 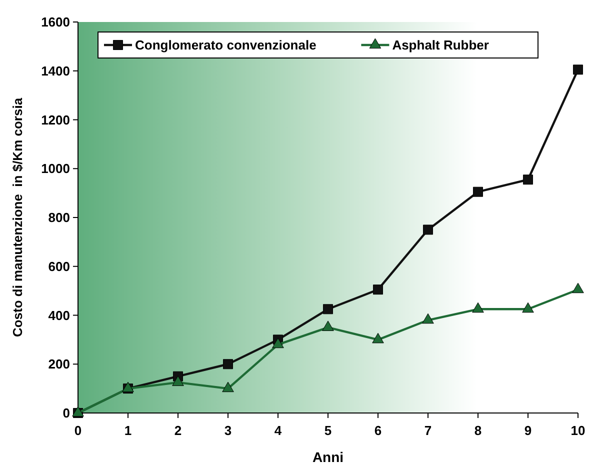 I want to click on y-axis-title: Costo di manutenzione in $/Km corsia, so click(x=17, y=217).